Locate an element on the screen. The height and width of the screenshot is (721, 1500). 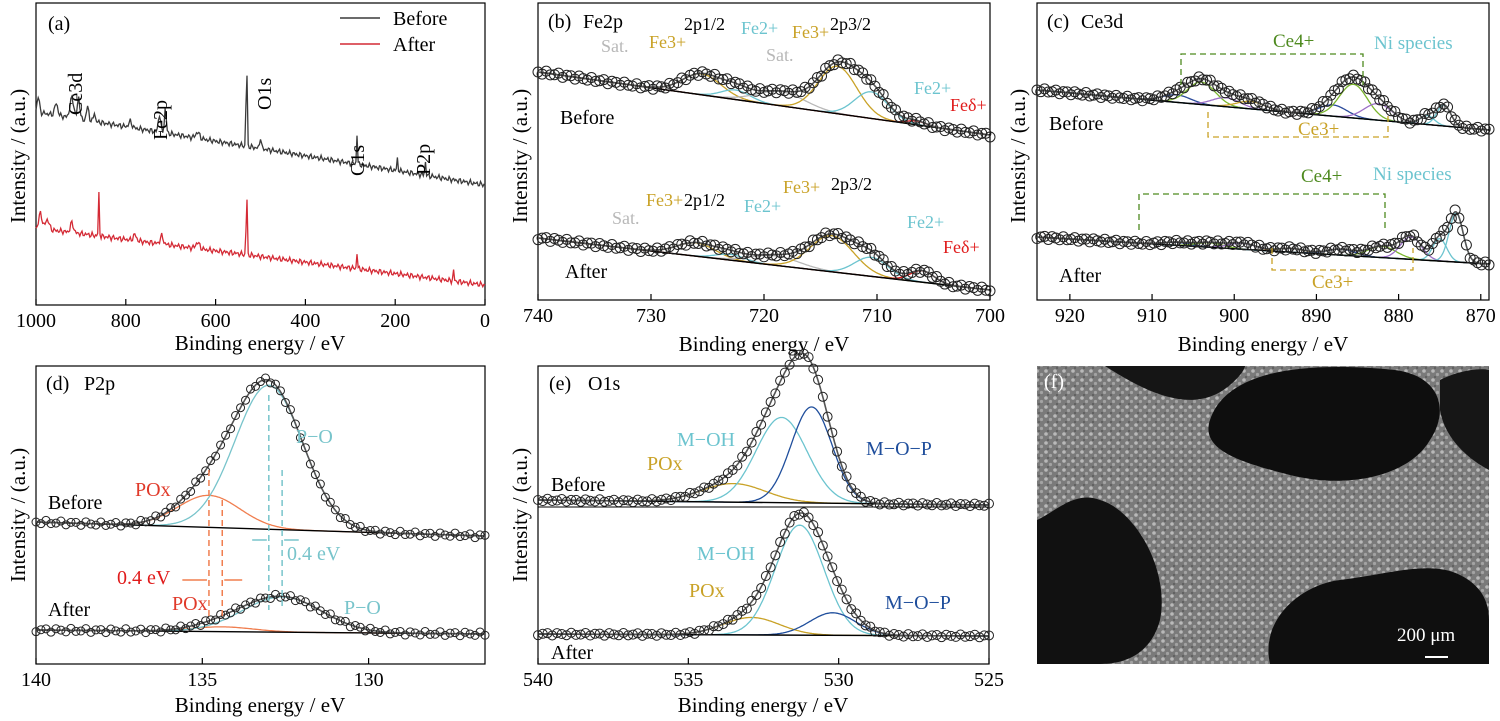
row-label-after-e: After is located at coordinates (572, 653).